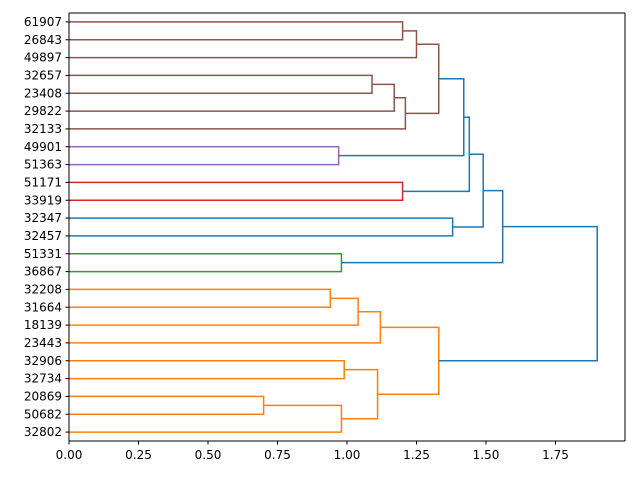 The width and height of the screenshot is (640, 480). Describe the element at coordinates (312, 451) in the screenshot. I see `x-axis-ticks: 0.00 0.25 0.50 0.75 1.00 1.25 1.50 1.75` at that location.